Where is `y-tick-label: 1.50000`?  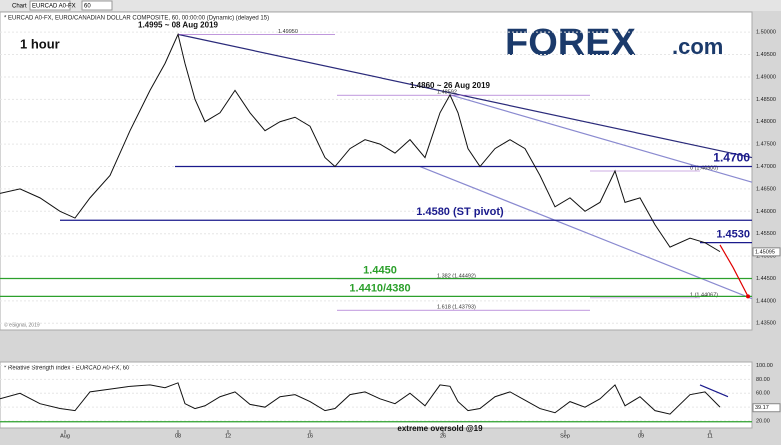
y-tick-label: 1.50000 is located at coordinates (766, 33).